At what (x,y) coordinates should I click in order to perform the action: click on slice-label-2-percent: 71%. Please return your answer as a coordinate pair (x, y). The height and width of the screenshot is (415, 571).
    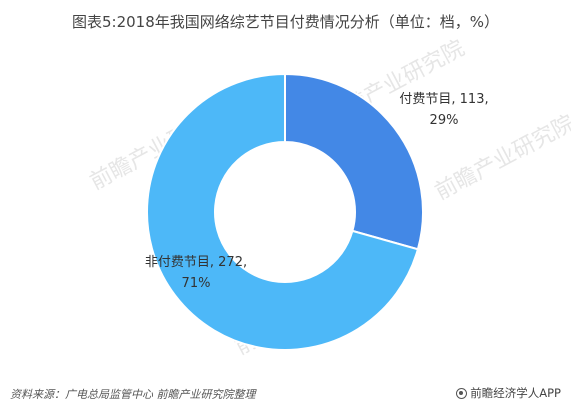
    Looking at the image, I should click on (196, 283).